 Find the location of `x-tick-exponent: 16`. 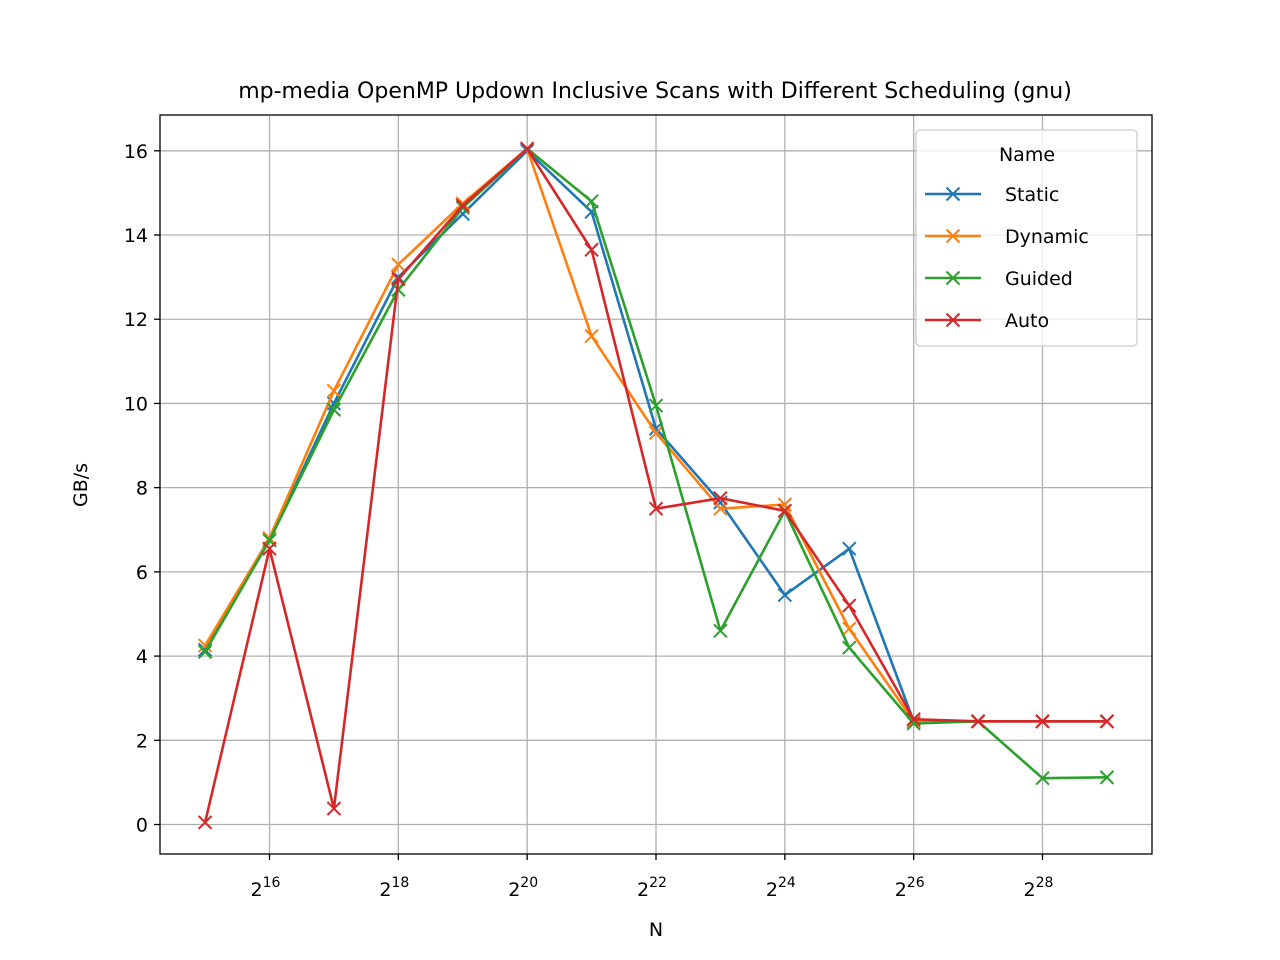

x-tick-exponent: 16 is located at coordinates (272, 883).